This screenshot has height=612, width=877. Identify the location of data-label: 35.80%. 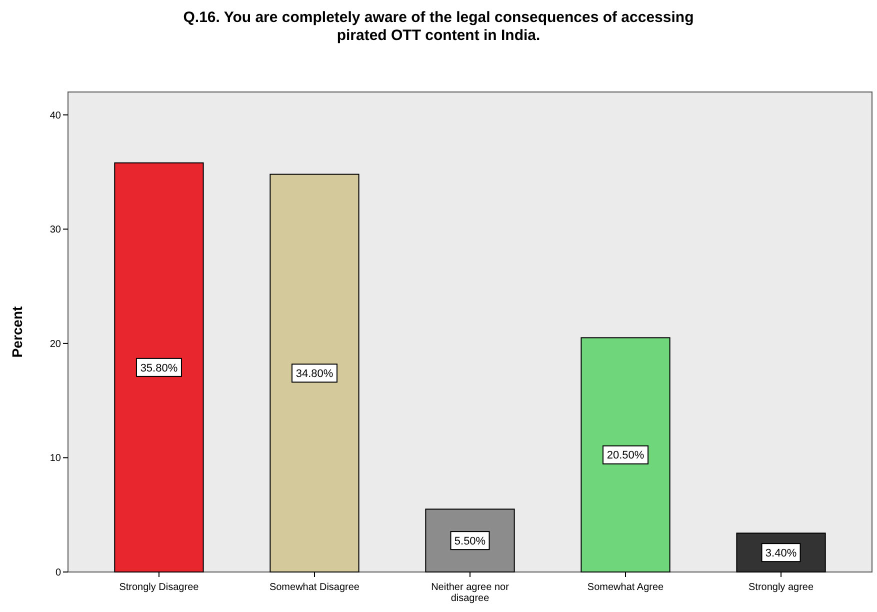
(159, 368).